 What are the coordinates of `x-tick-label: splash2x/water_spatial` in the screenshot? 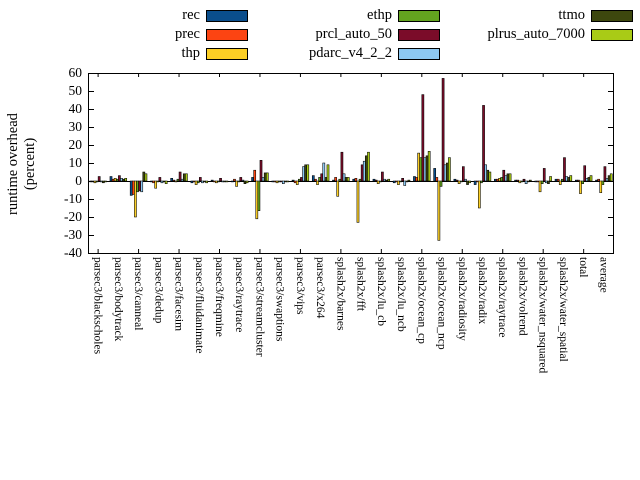 It's located at (562, 309).